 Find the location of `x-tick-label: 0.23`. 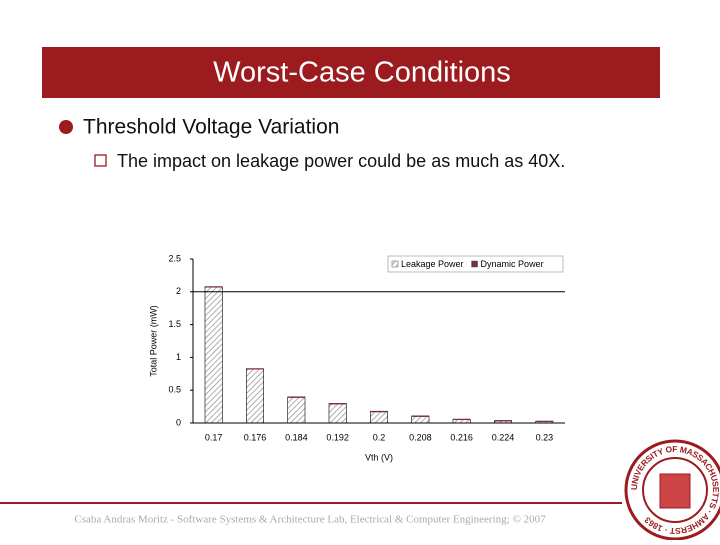

x-tick-label: 0.23 is located at coordinates (545, 437).